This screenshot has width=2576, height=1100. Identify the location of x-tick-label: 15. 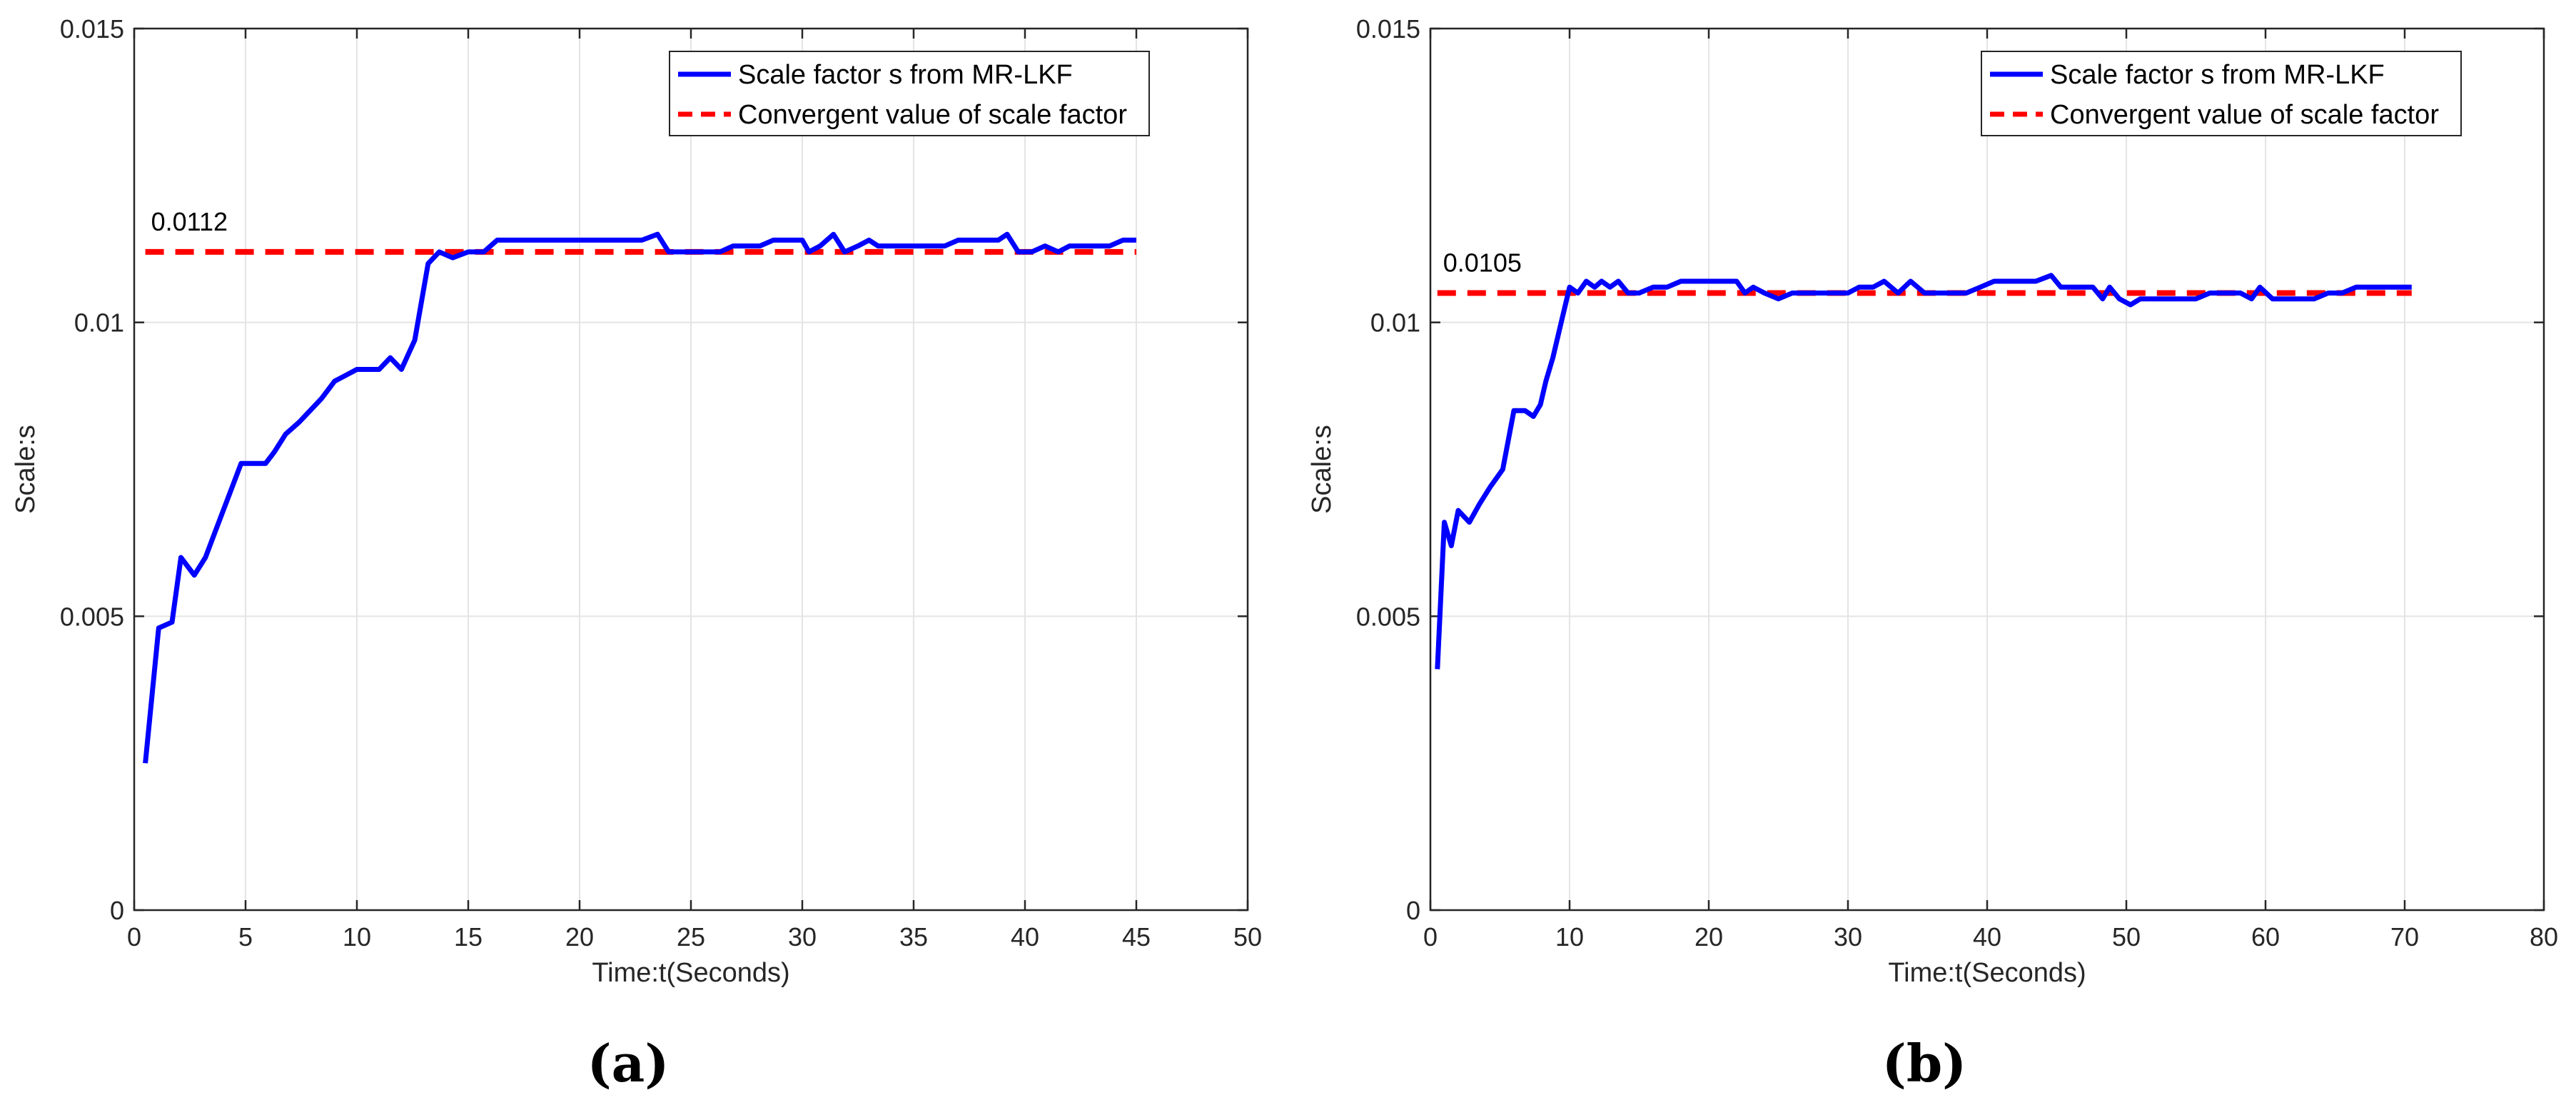
(468, 937).